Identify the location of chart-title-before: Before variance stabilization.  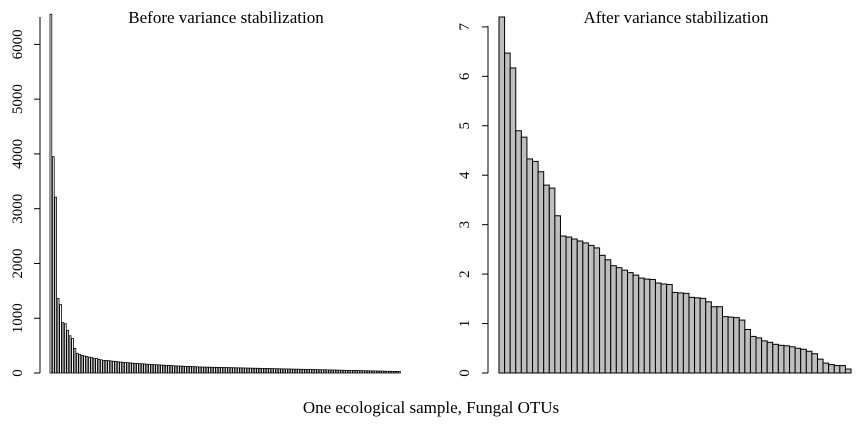
(226, 17).